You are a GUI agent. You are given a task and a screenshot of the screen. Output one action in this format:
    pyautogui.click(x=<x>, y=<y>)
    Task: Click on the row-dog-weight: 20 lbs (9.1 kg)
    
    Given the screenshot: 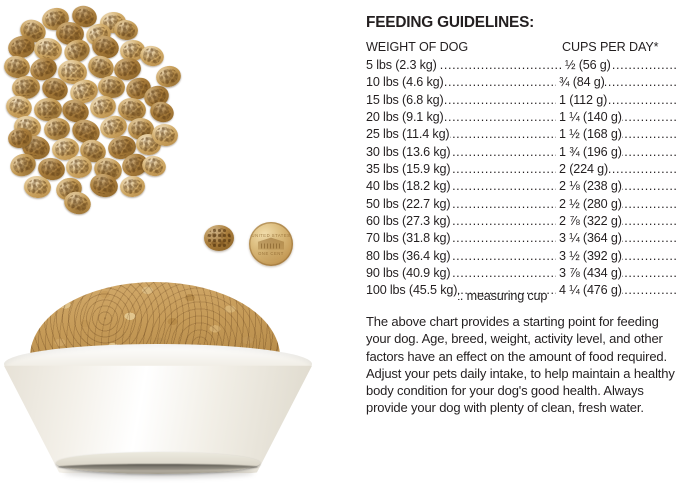 What is the action you would take?
    pyautogui.click(x=405, y=118)
    